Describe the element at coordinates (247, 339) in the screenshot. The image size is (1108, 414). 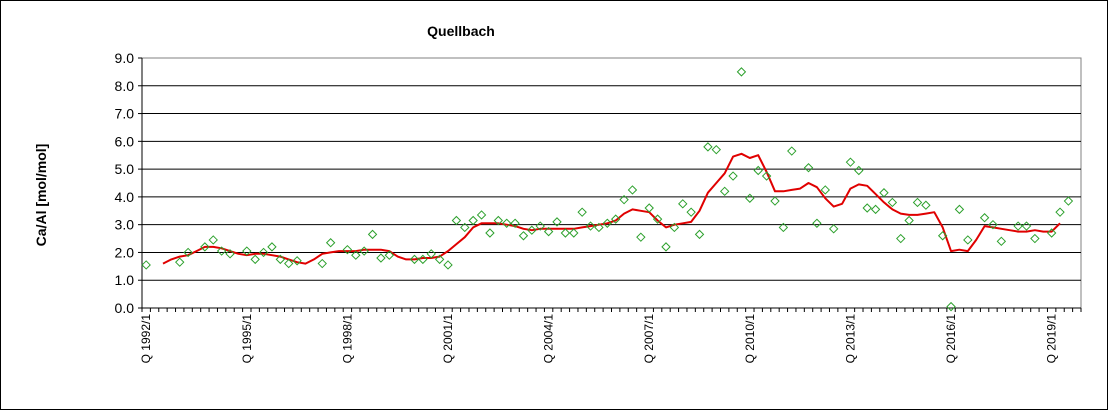
I see `x-tick-label: Q 1995/1` at that location.